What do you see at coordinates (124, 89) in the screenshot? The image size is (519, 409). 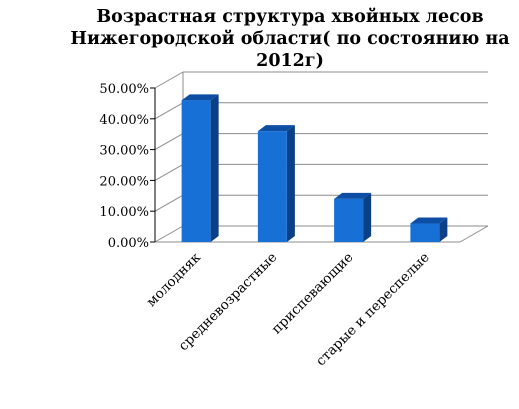 I see `y-tick-label: 50.00%` at bounding box center [124, 89].